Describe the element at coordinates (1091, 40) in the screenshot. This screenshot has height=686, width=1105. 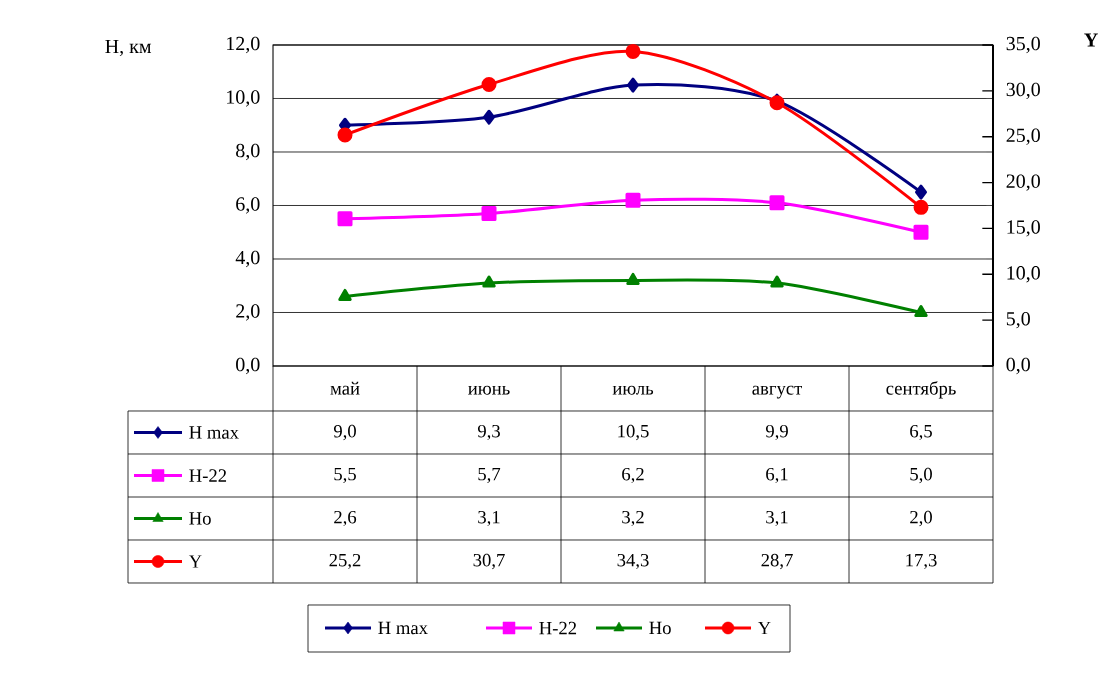
I see `y2-axis-title: Y` at that location.